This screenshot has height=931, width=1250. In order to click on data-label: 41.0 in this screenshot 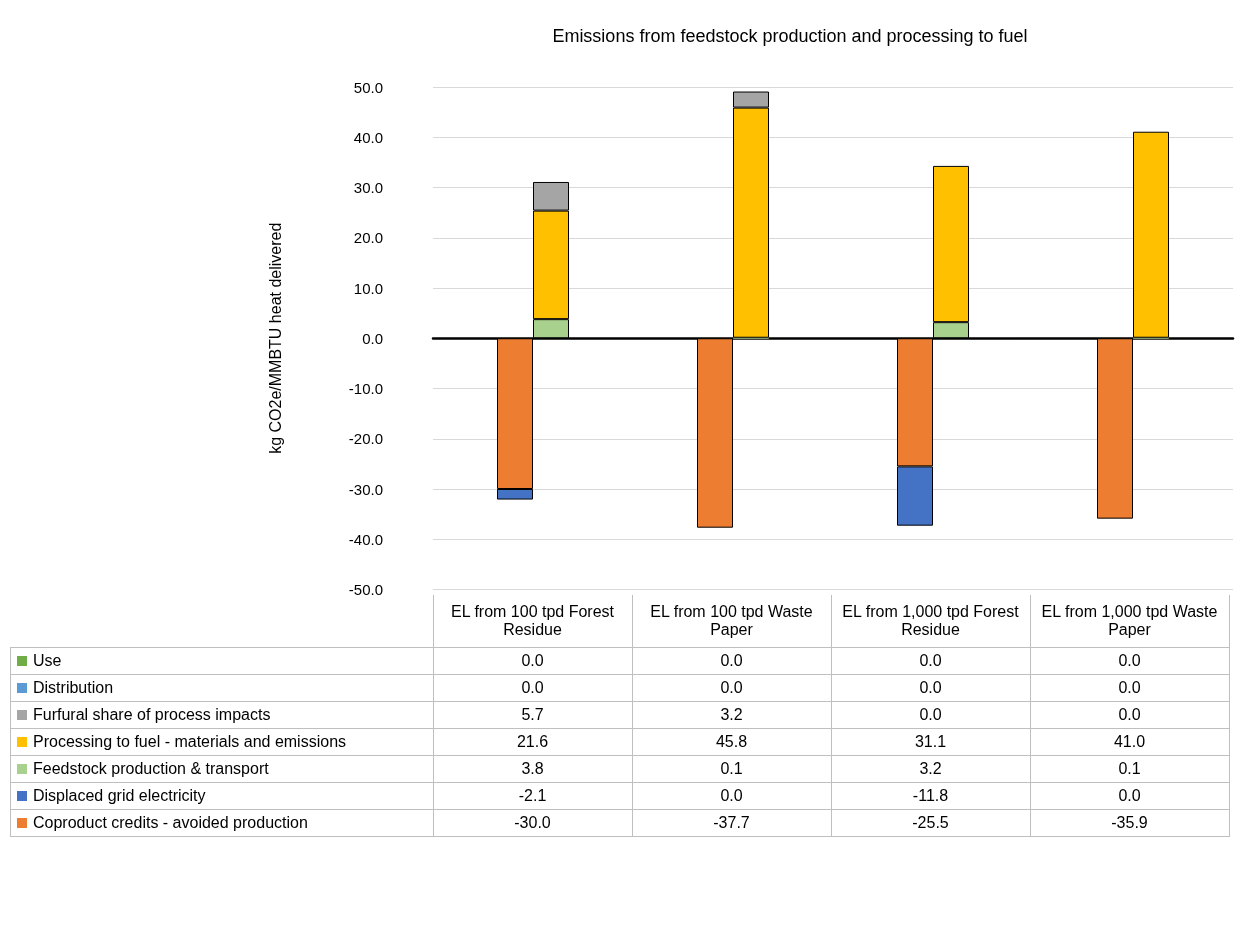, I will do `click(1129, 741)`.